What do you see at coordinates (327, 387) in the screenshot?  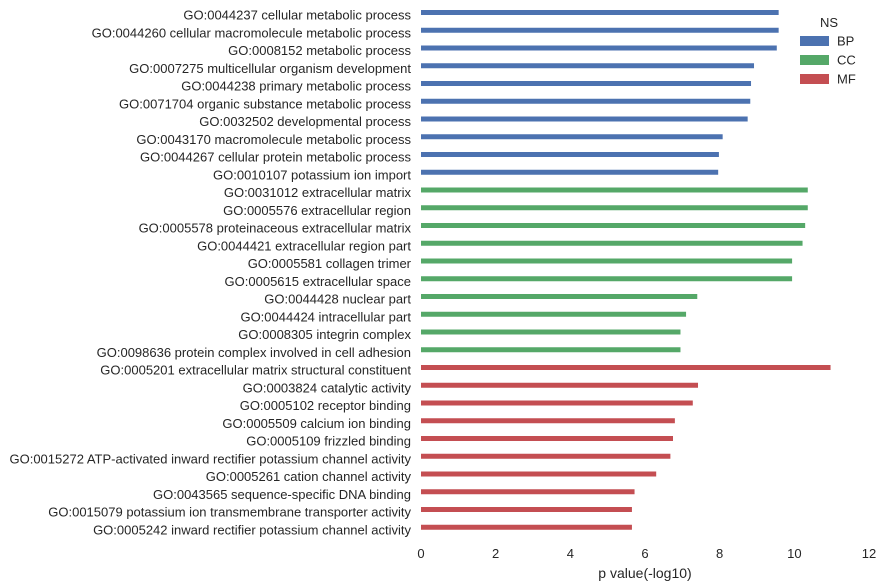 I see `category-label: GO:0003824 catalytic activity` at bounding box center [327, 387].